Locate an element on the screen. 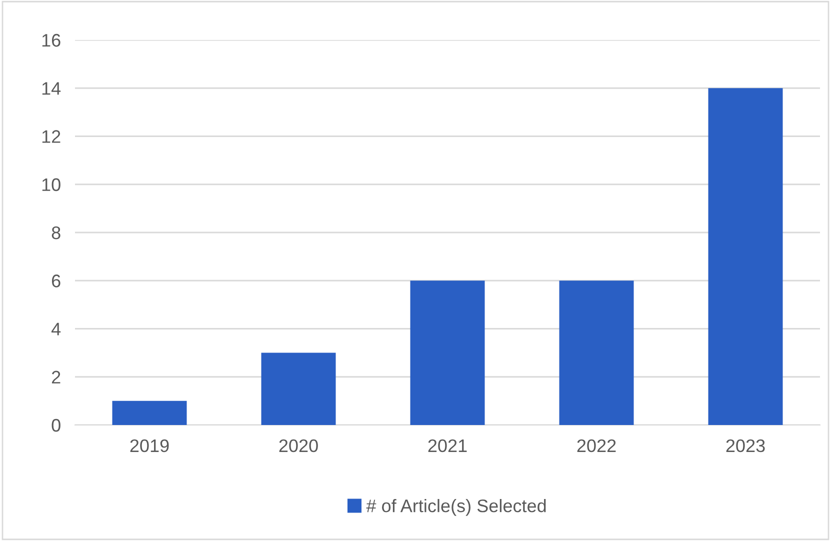 The image size is (831, 541). x-tick-label: 2022 is located at coordinates (596, 445).